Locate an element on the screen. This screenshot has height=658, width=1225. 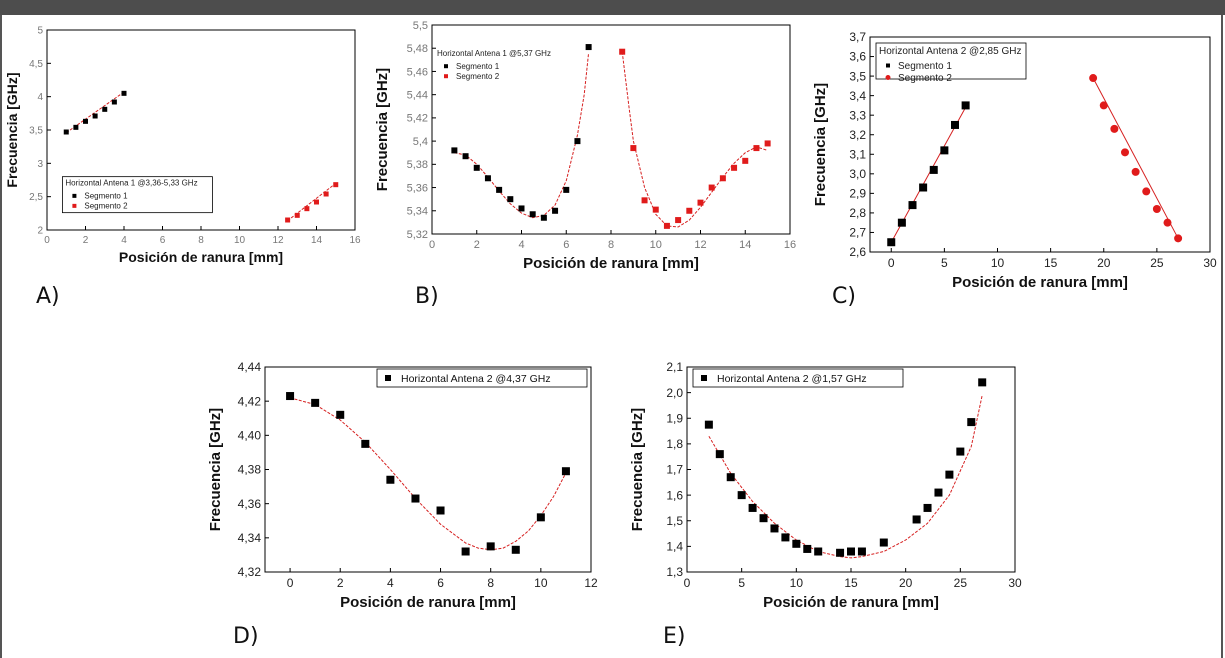
x-tick-label: 16 is located at coordinates (355, 240).